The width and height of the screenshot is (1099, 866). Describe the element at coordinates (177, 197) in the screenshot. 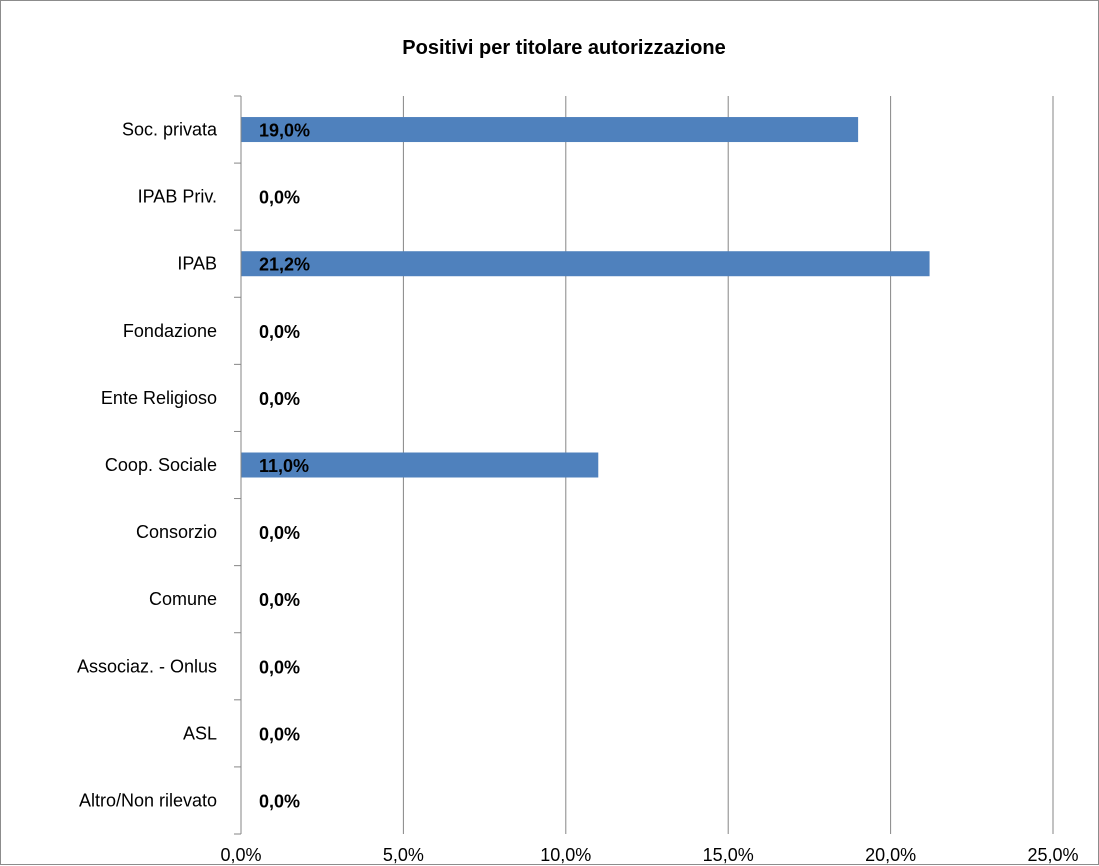

I see `category-label: IPAB Priv.` at that location.